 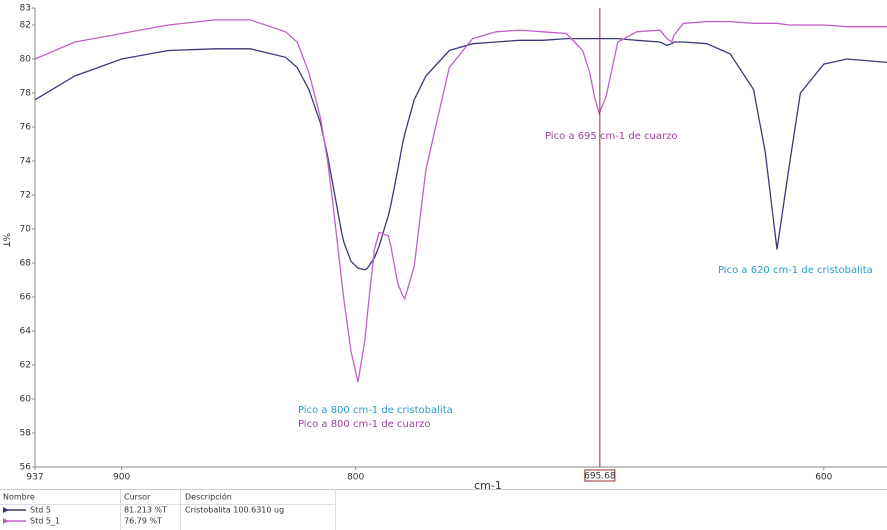 I want to click on y-tick-label: 68, so click(x=26, y=264).